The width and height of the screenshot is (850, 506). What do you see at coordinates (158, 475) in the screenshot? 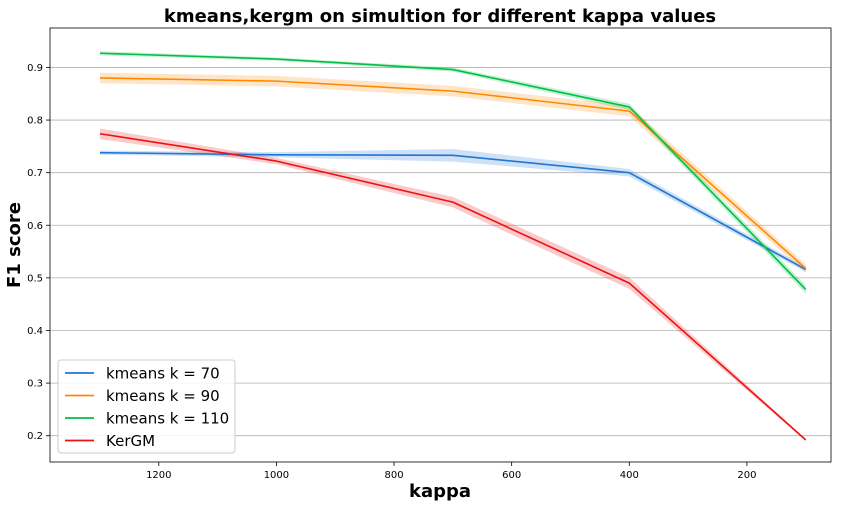
I see `x-tick-label: 1200` at bounding box center [158, 475].